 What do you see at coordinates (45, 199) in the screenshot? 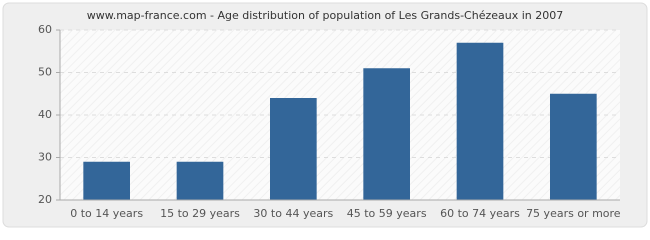
I see `y-tick-label: 20` at bounding box center [45, 199].